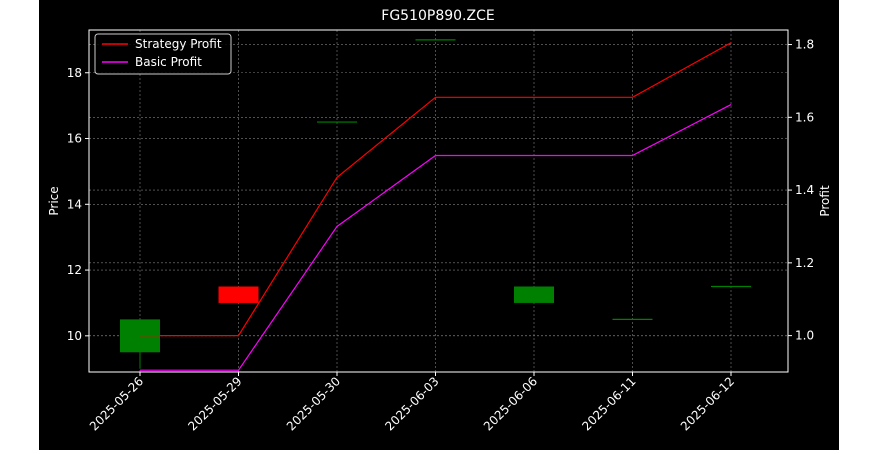  Describe the element at coordinates (116, 403) in the screenshot. I see `x-tick-label: 2025-05-26` at that location.